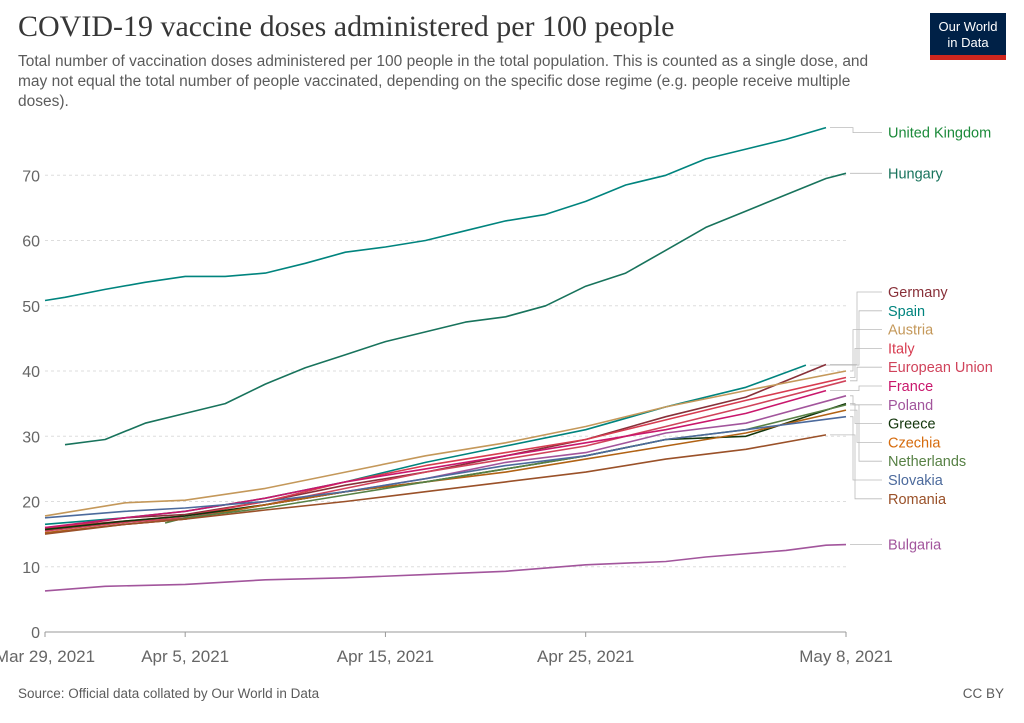 This screenshot has height=723, width=1024. I want to click on x-tick-label: Apr 5, 2021, so click(185, 656).